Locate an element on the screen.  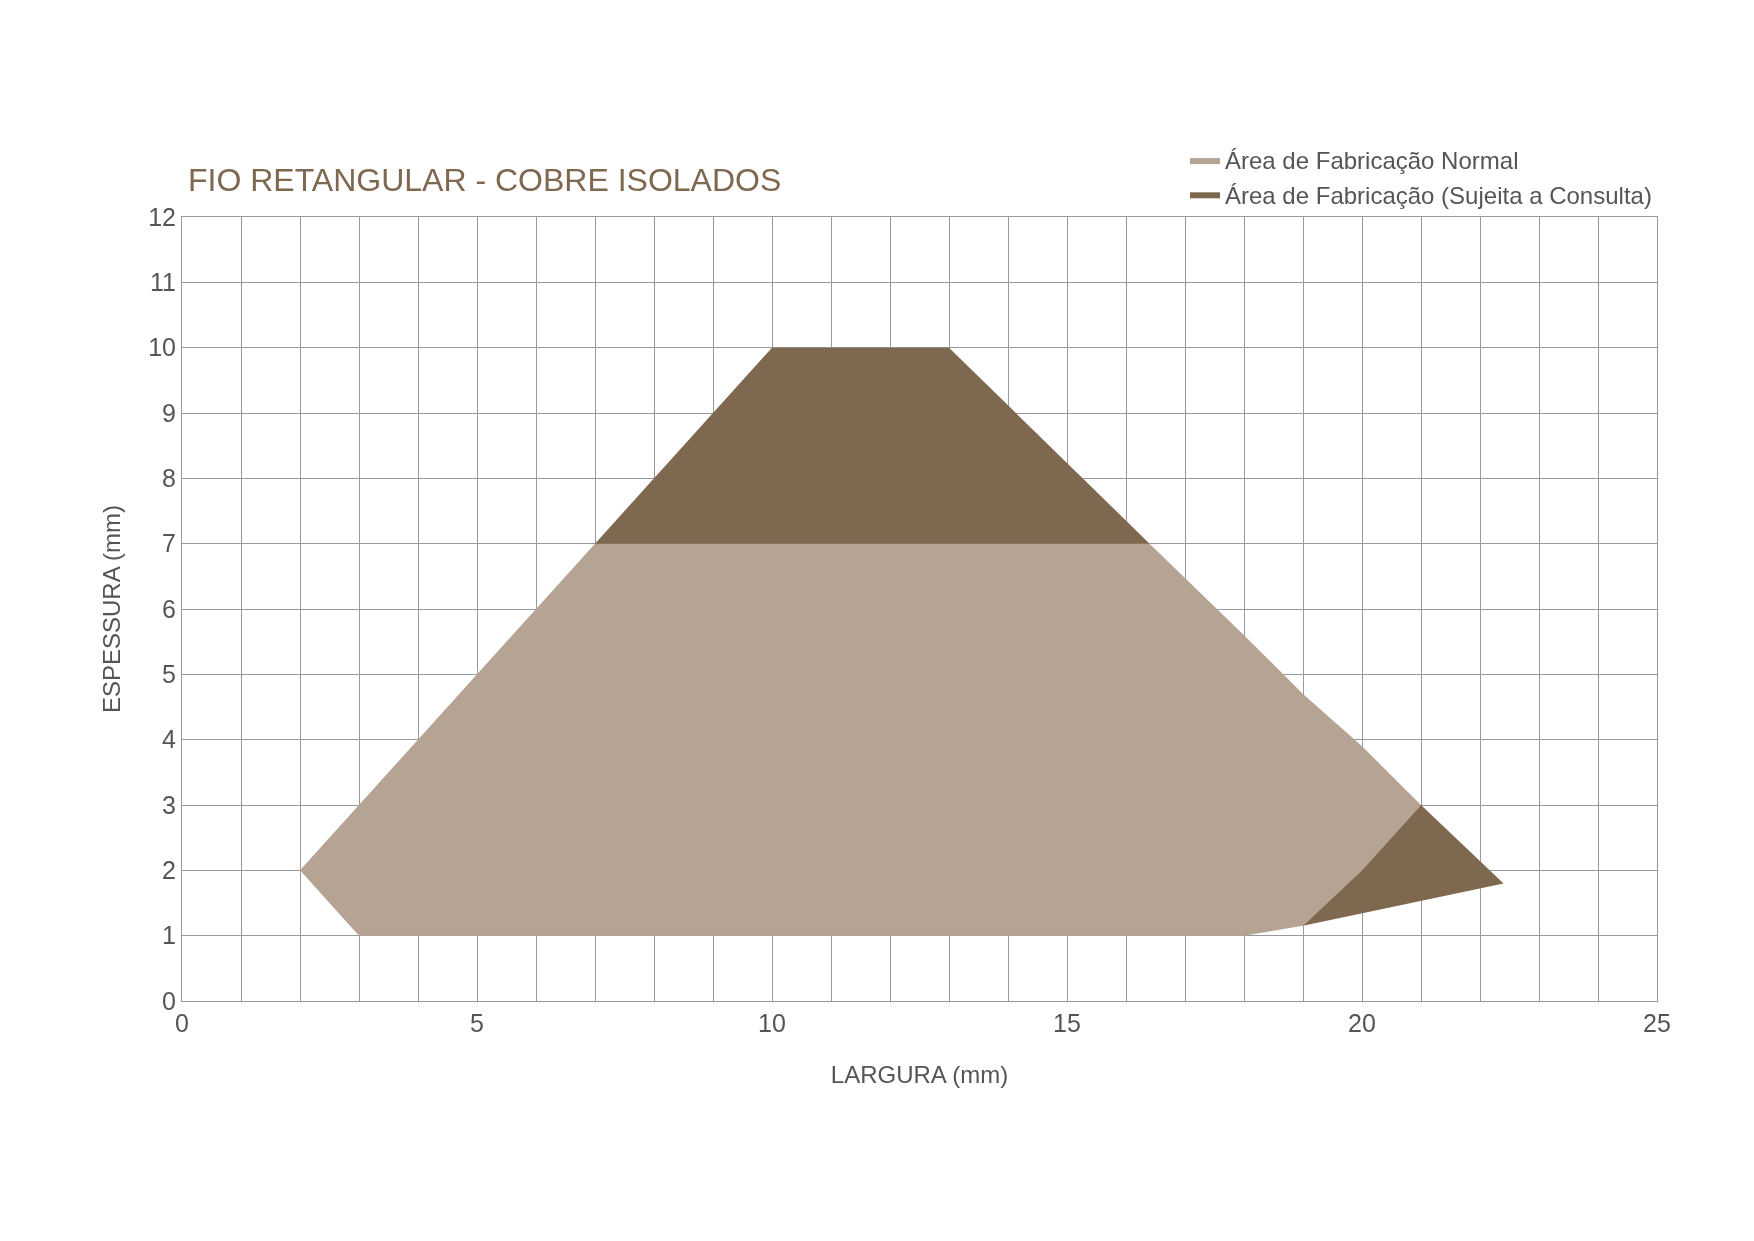
y-tick-label: 11 is located at coordinates (163, 282).